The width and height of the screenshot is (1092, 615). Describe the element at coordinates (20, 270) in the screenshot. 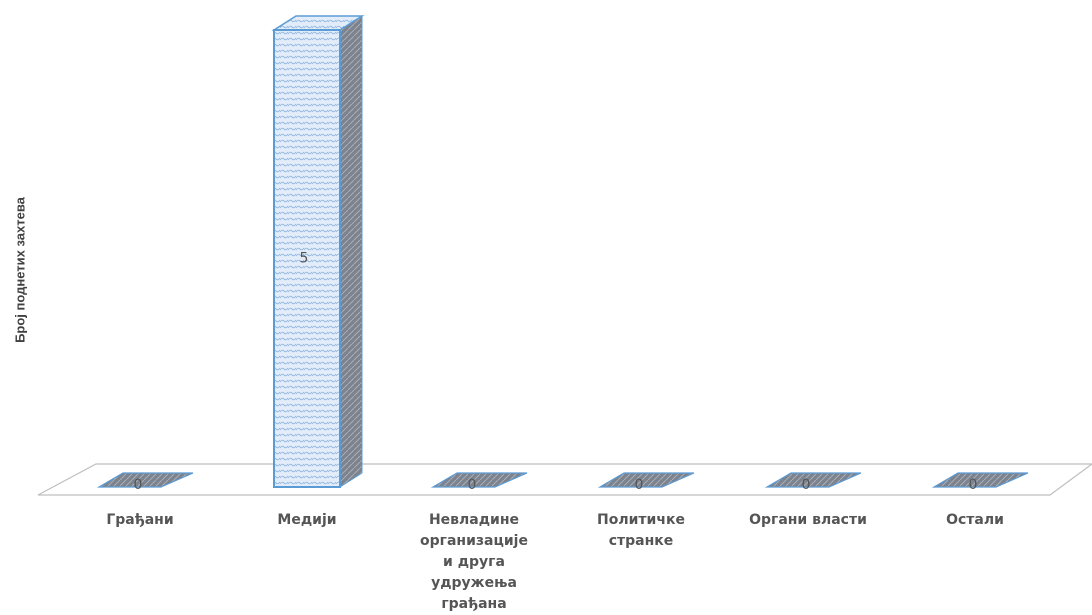

I see `y-axis-label: Број поднетих захтева` at that location.